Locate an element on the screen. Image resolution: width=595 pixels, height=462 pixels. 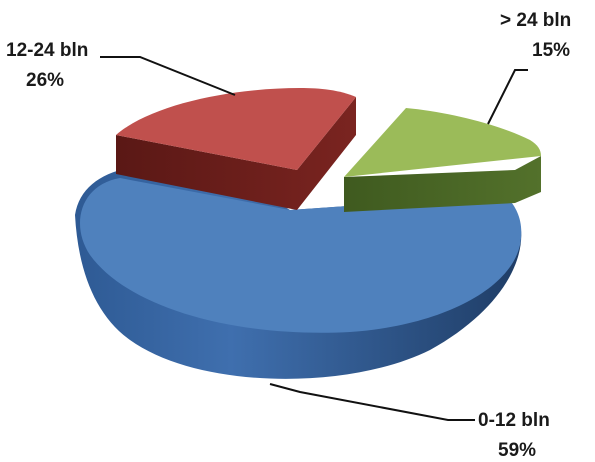
label-12-24-bln-name: 12-24 bln is located at coordinates (47, 50).